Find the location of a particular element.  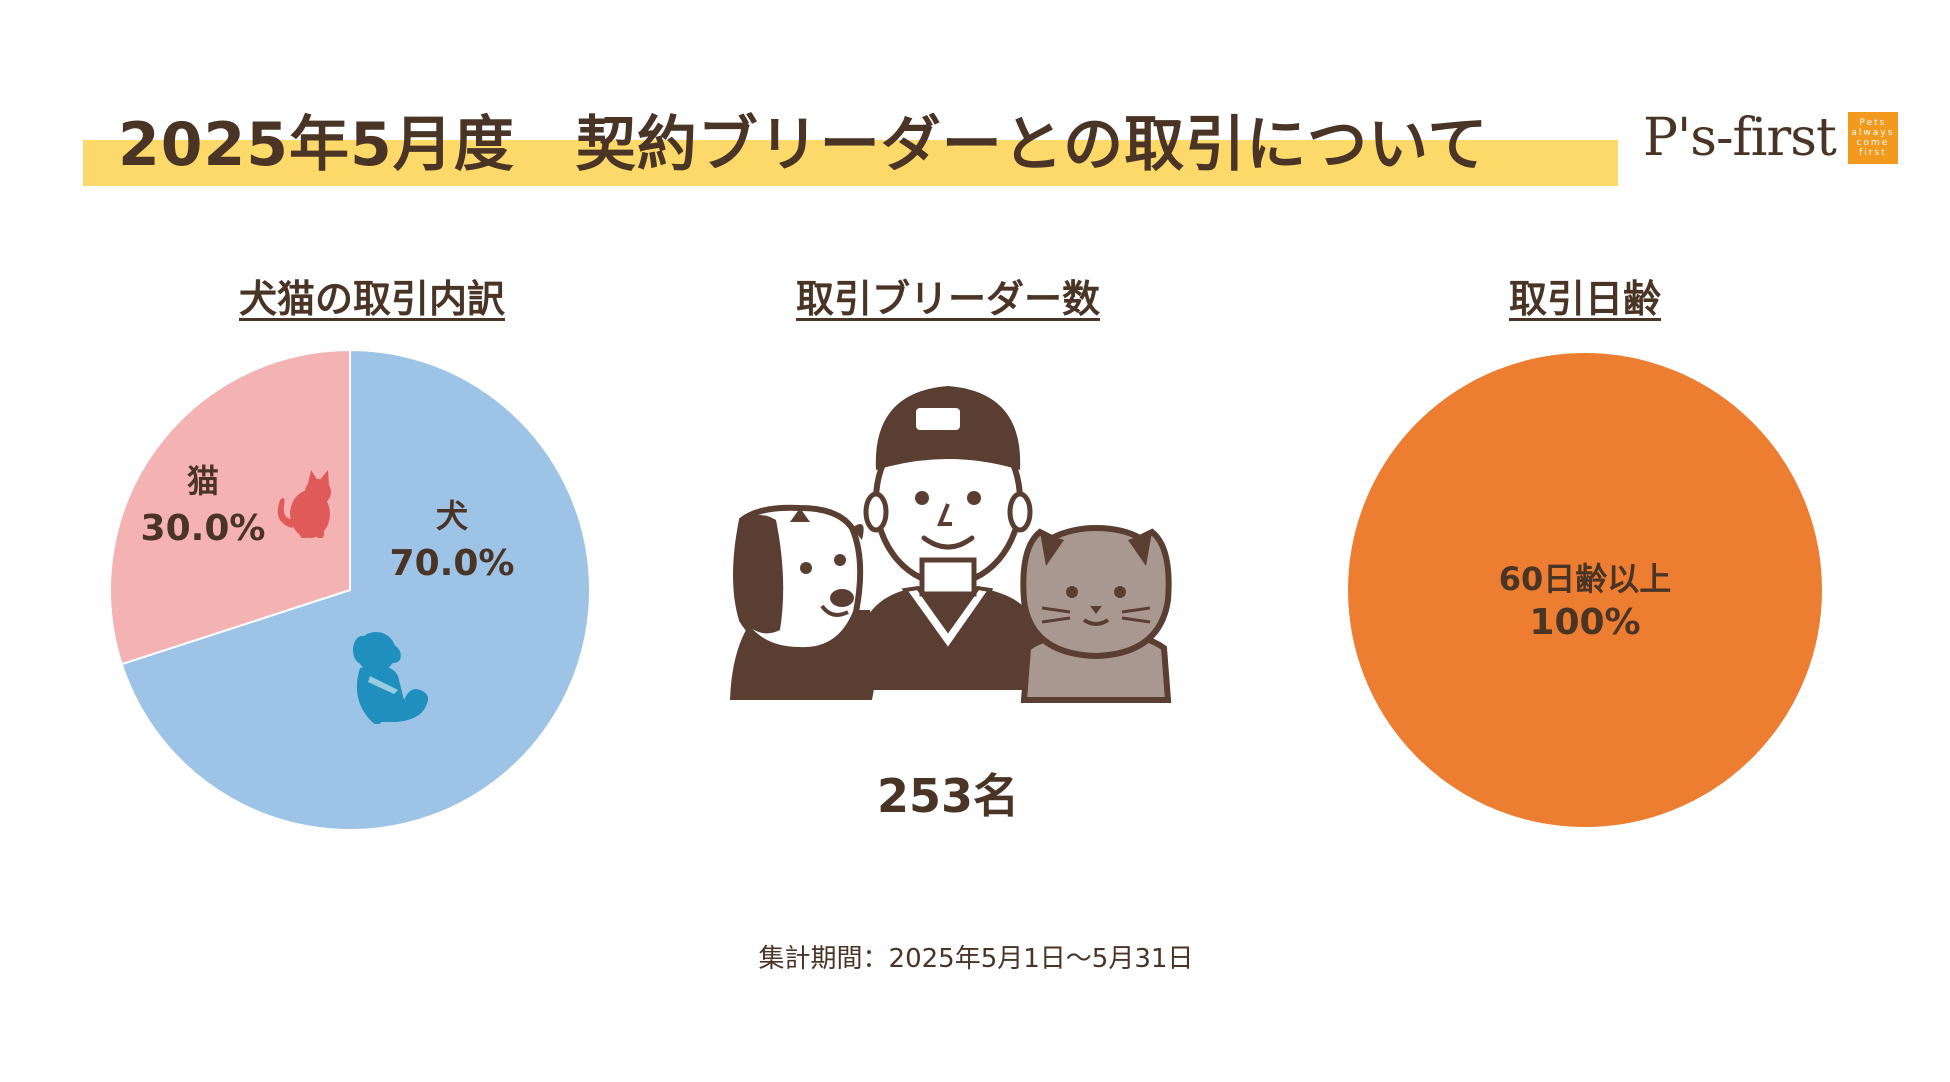

trade-age-pie-chart is located at coordinates (1585, 590).